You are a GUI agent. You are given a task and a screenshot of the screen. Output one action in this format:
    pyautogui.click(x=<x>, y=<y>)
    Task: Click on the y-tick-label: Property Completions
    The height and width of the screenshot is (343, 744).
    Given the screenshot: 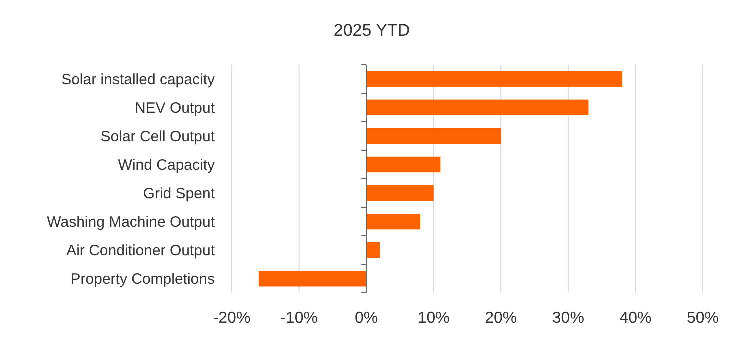 What is the action you would take?
    pyautogui.click(x=142, y=279)
    